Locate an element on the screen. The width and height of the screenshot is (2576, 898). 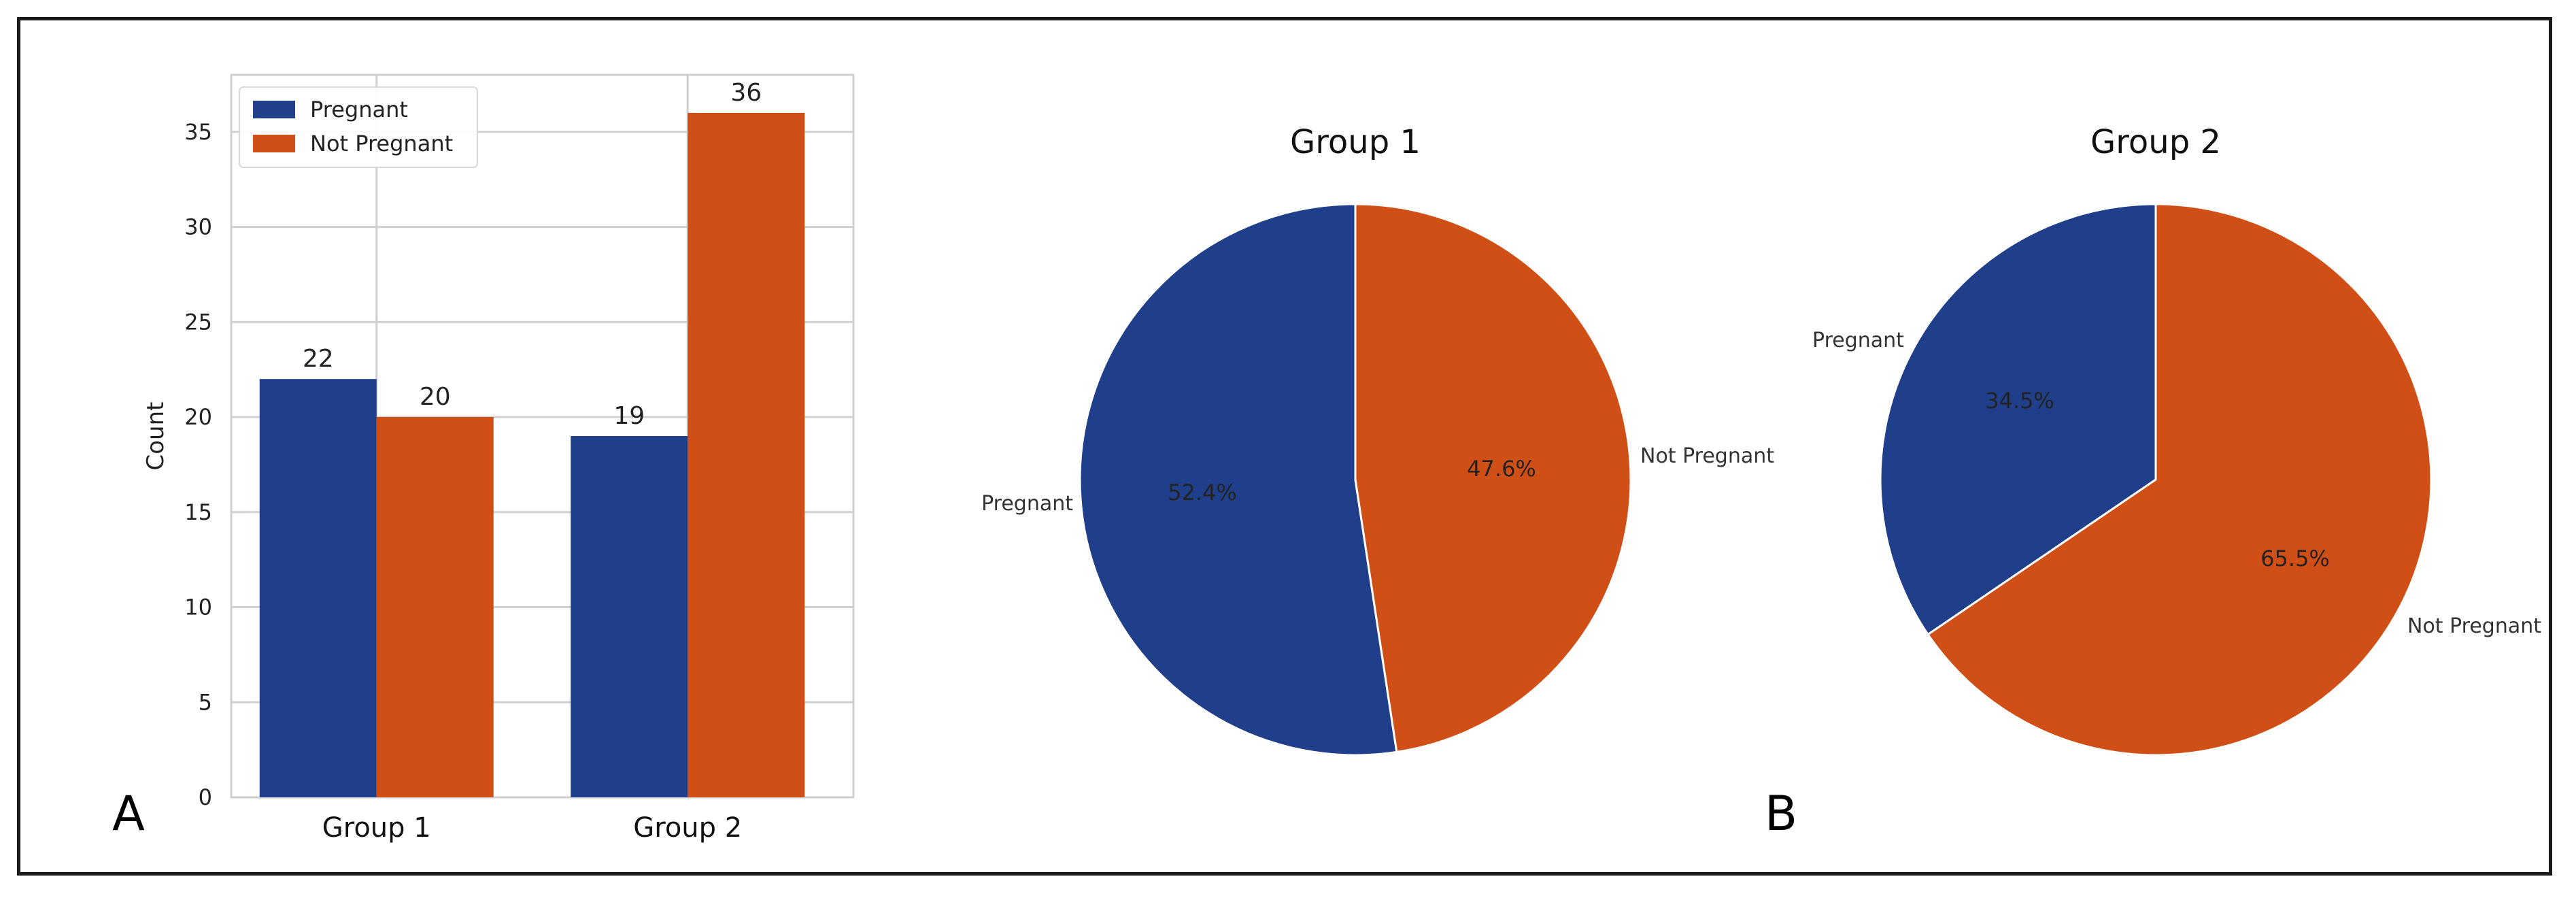
bar-data-label: 22 is located at coordinates (318, 359).